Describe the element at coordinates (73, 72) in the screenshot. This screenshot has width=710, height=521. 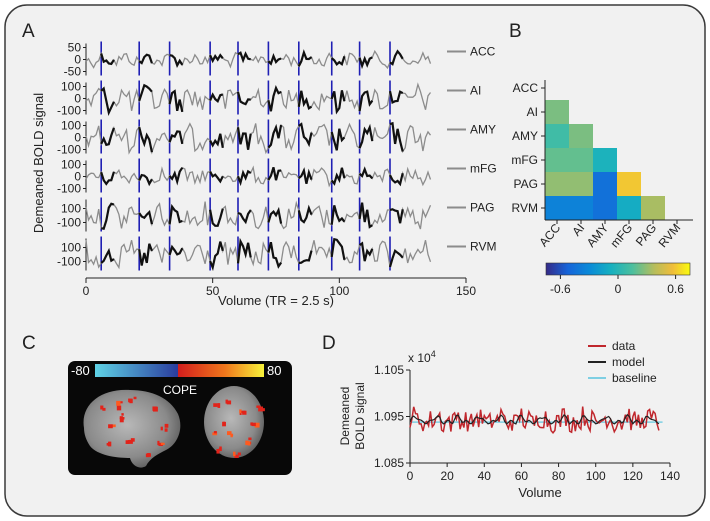
I see `row-y-tick-label: -50` at that location.